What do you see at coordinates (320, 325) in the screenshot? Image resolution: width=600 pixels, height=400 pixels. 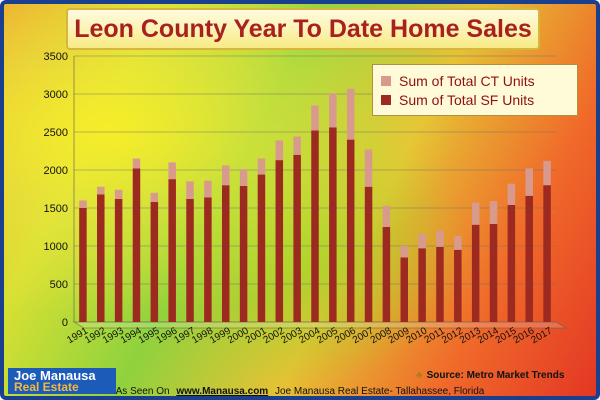 I see `chart-floor` at bounding box center [320, 325].